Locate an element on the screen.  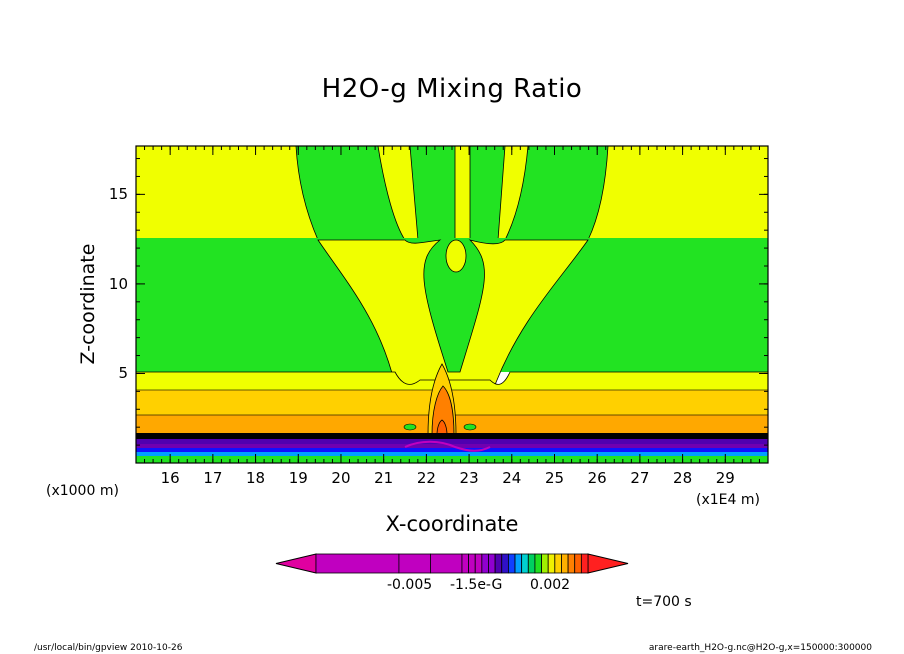
footer-left: /usr/local/bin/gpview 2010-10-26 is located at coordinates (108, 648).